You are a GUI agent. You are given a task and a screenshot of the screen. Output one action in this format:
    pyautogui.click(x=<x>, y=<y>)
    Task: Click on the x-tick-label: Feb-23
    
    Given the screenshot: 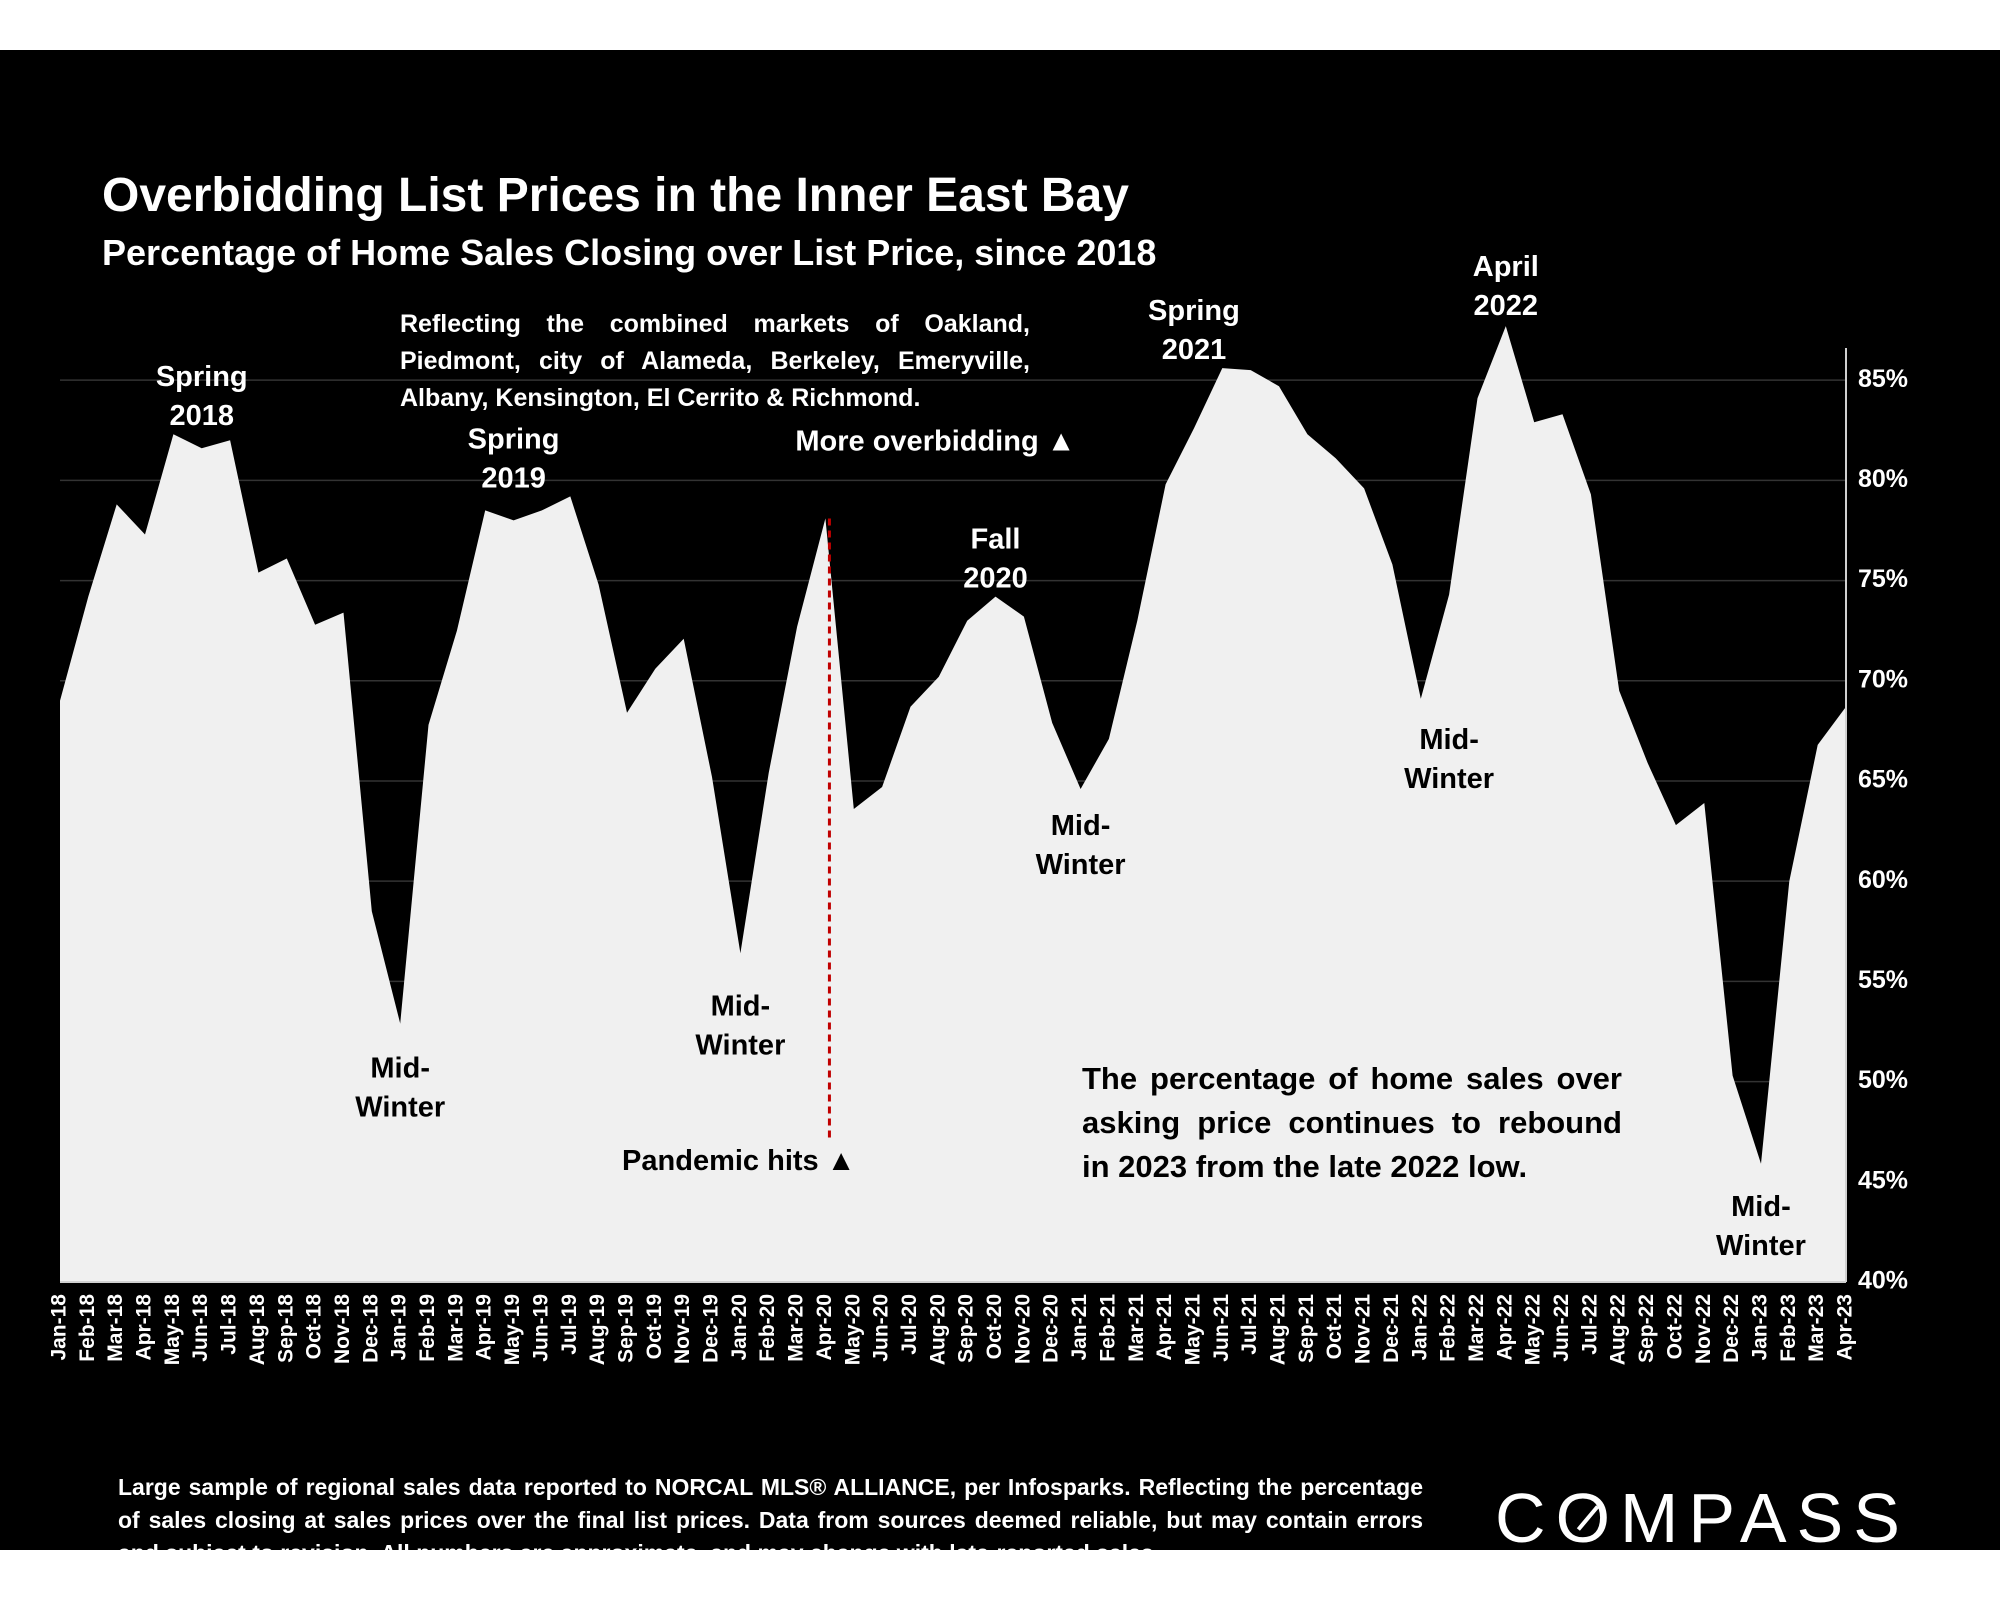 What is the action you would take?
    pyautogui.click(x=1788, y=1328)
    